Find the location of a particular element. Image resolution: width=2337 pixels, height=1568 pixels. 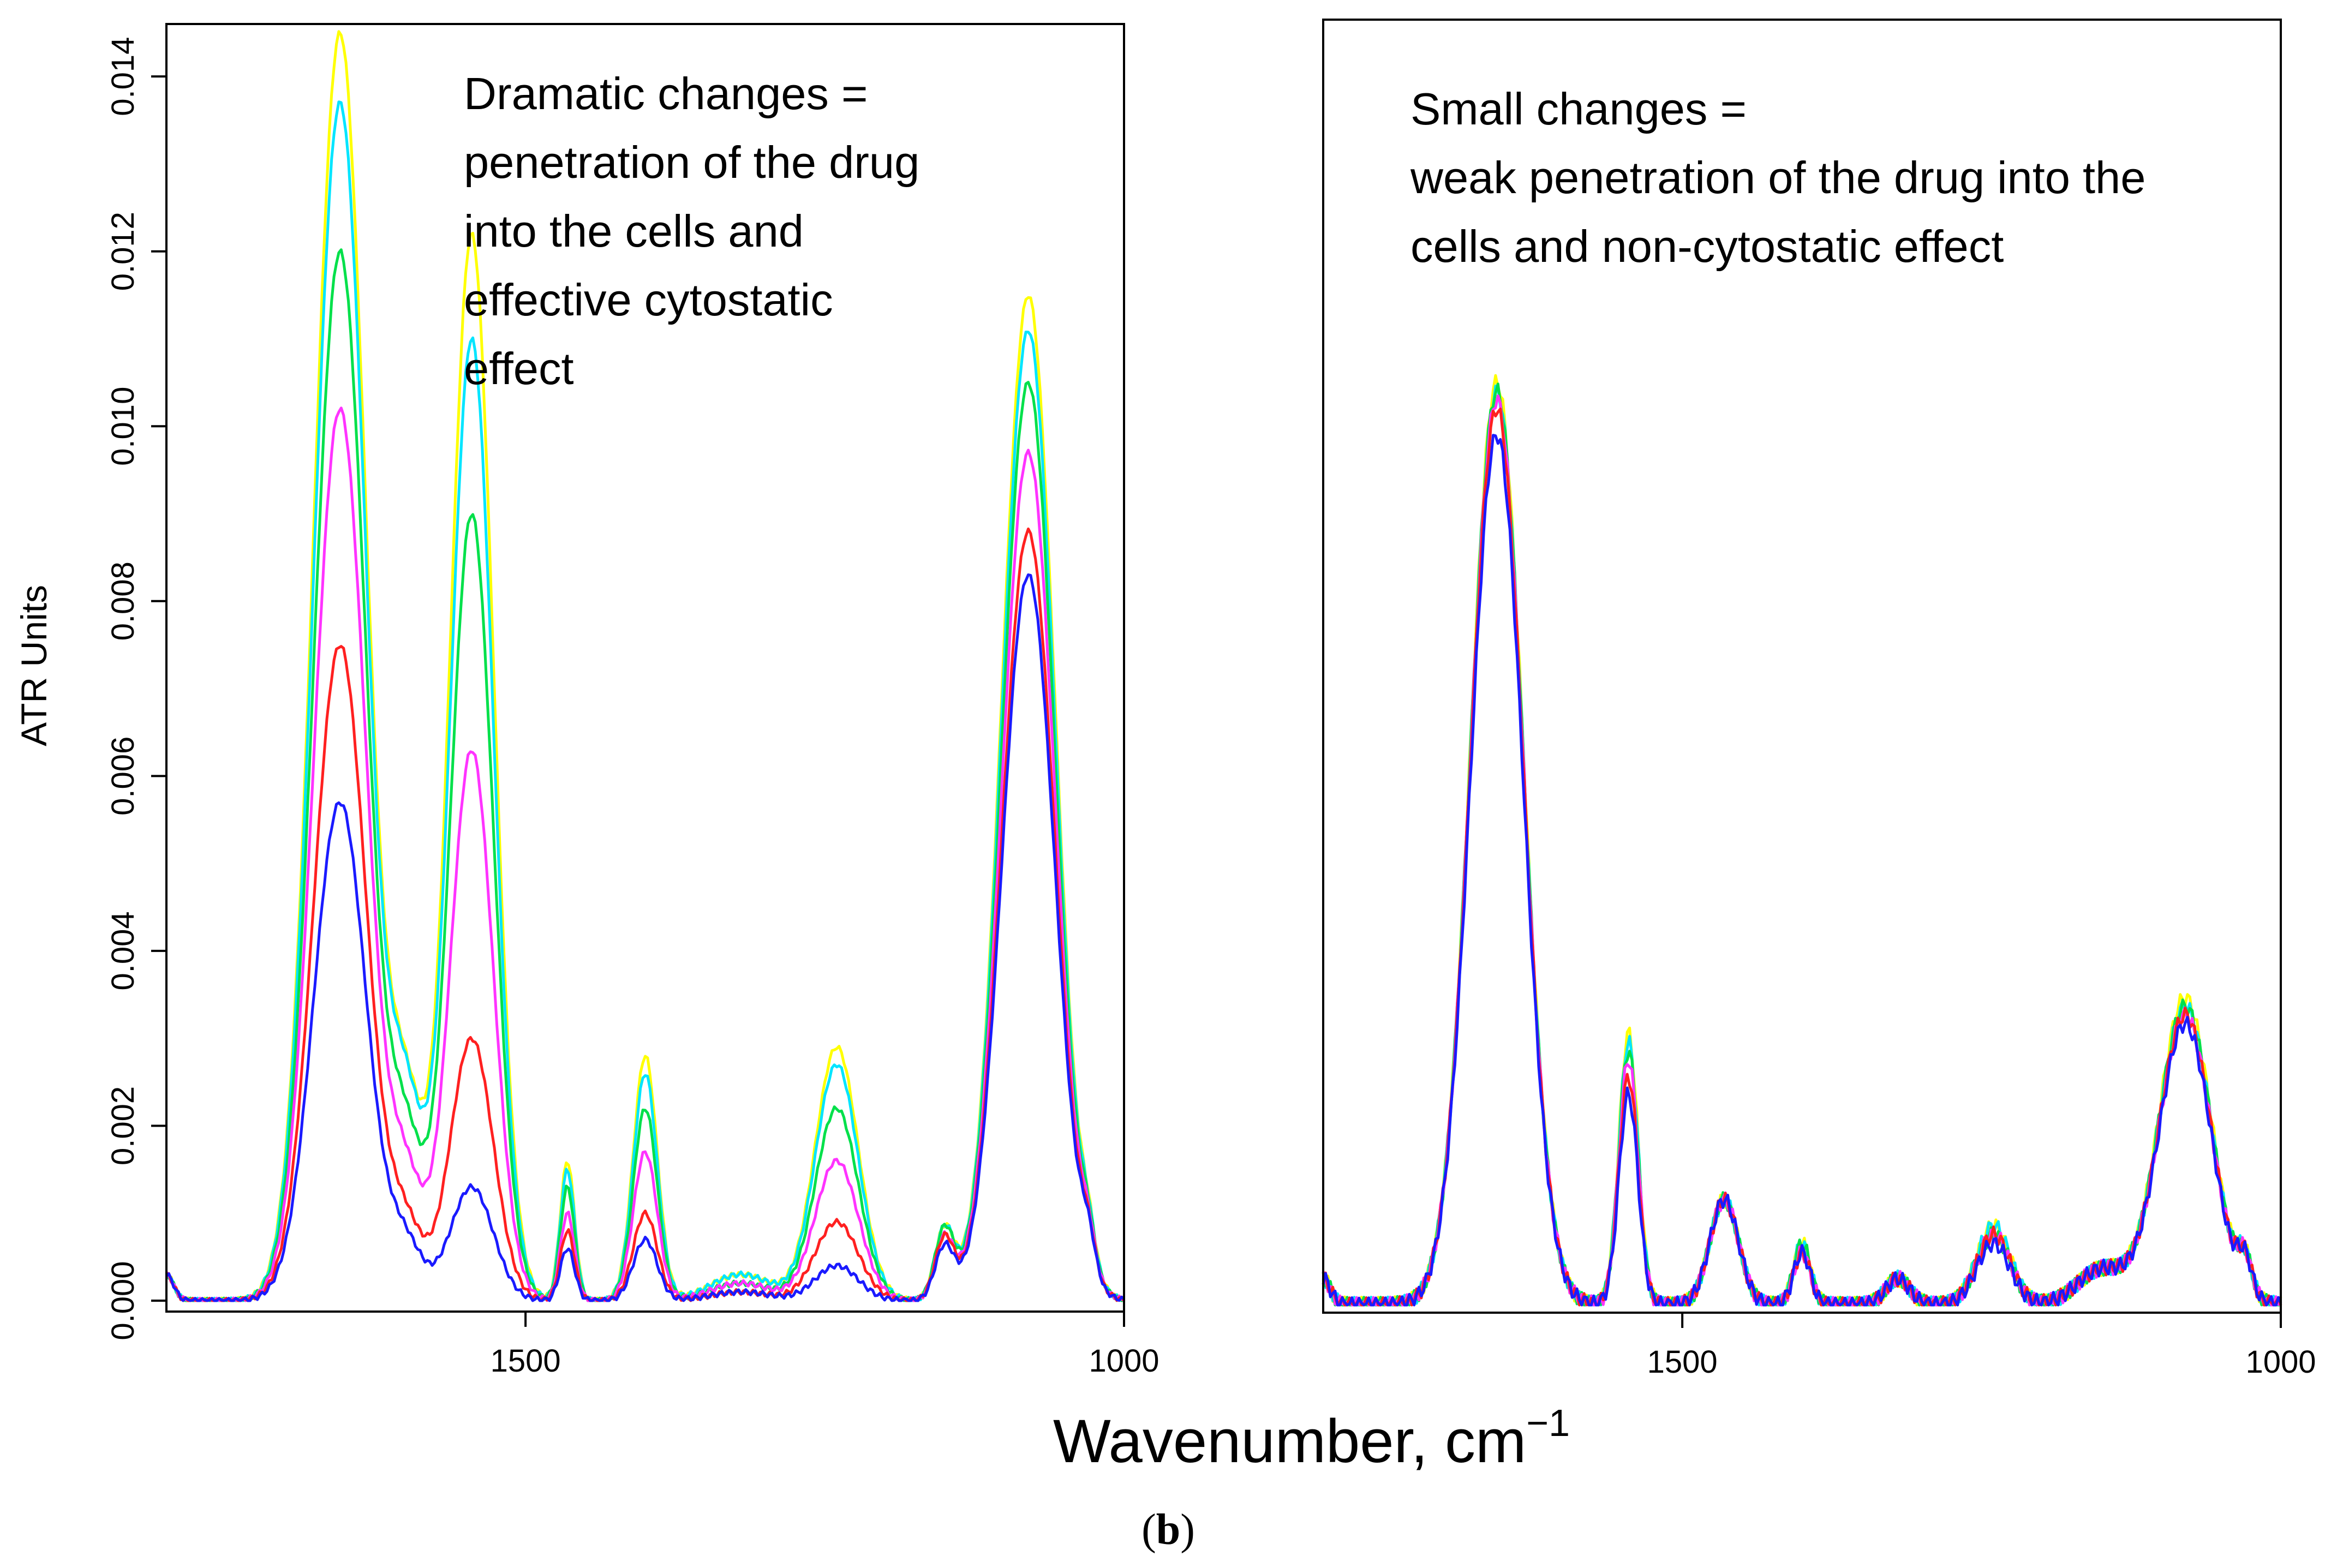

panel-label-letter: b is located at coordinates (1168, 1530).